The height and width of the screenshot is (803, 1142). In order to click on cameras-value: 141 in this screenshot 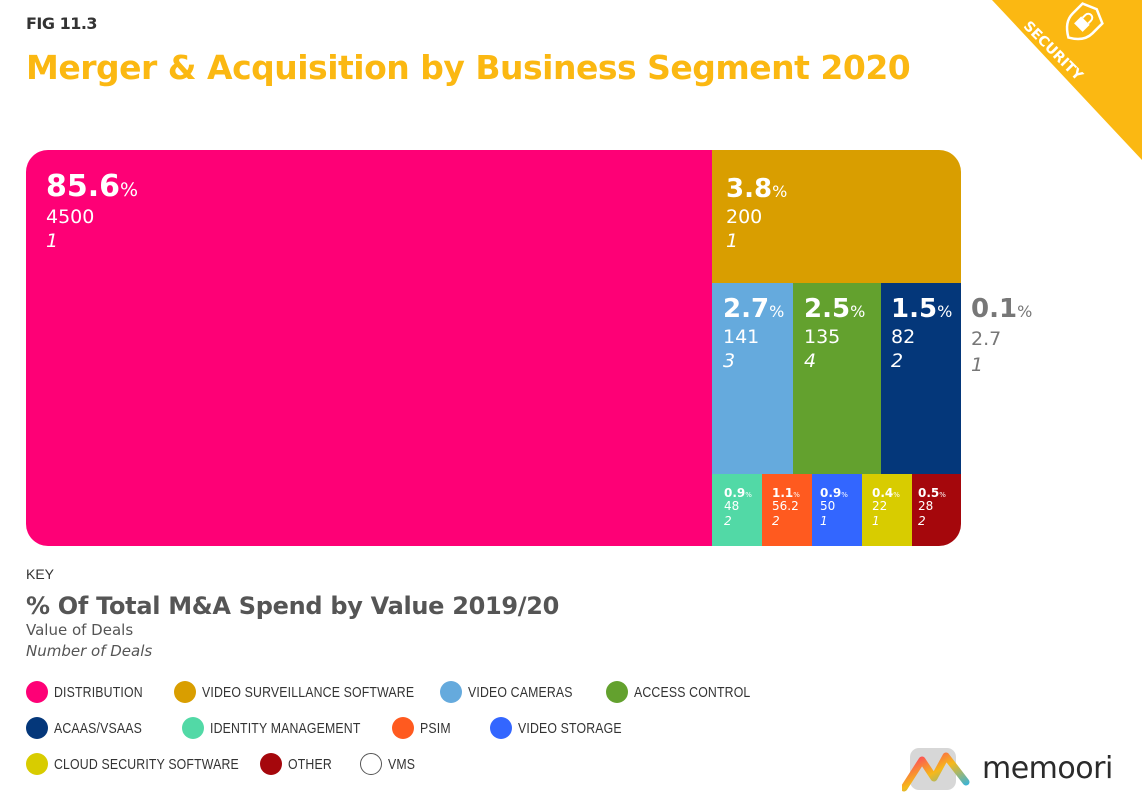, I will do `click(741, 337)`.